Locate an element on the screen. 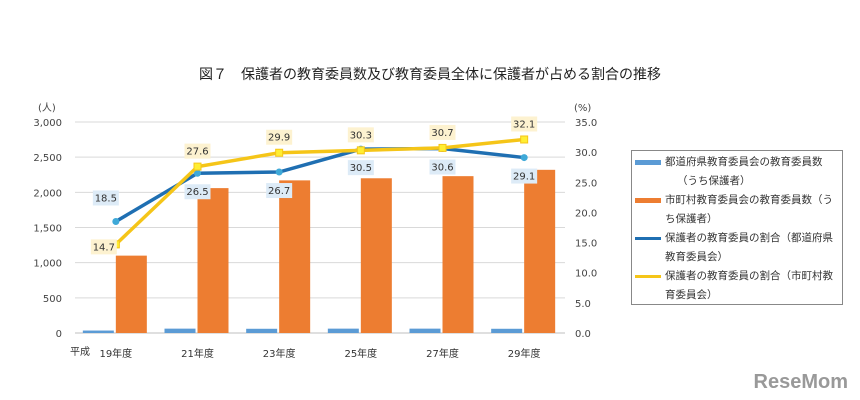  data-label: 26.5 is located at coordinates (197, 192).